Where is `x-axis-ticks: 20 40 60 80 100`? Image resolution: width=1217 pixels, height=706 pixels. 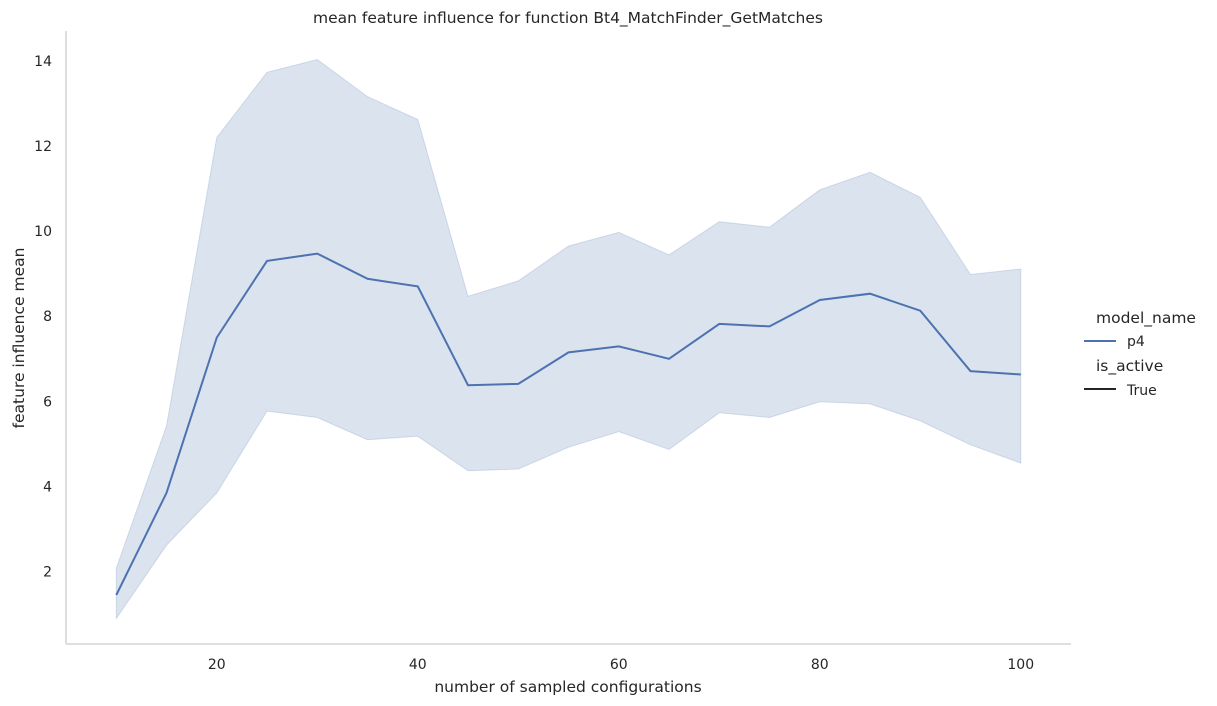 x-axis-ticks: 20 40 60 80 100 is located at coordinates (621, 665).